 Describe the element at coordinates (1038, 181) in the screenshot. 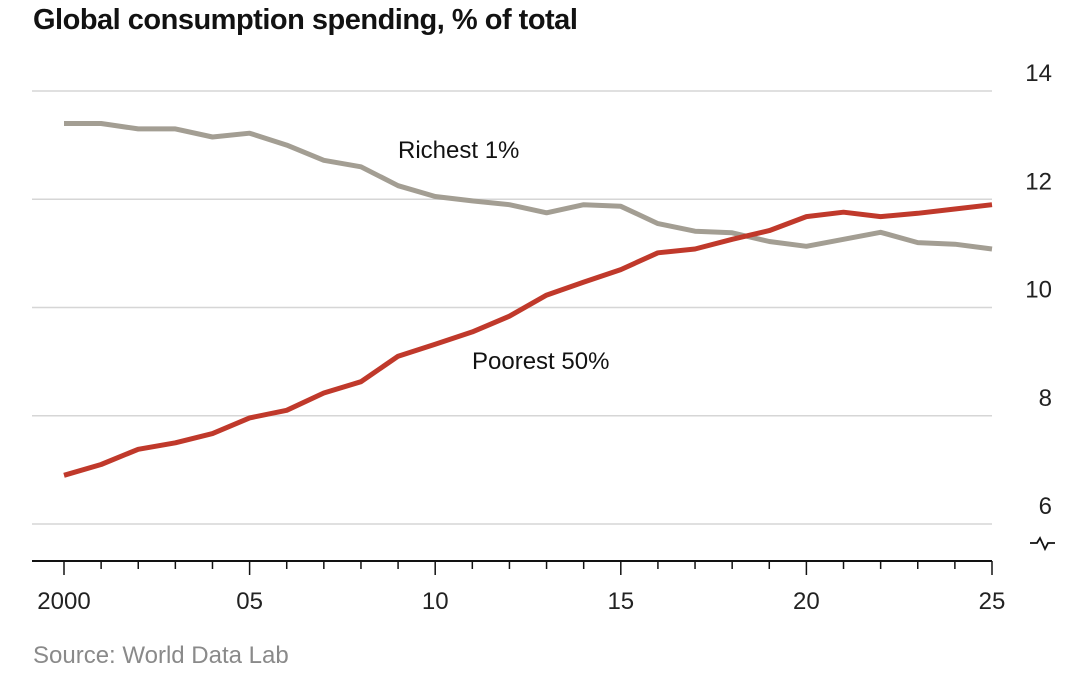

I see `y-tick-label: 12` at that location.